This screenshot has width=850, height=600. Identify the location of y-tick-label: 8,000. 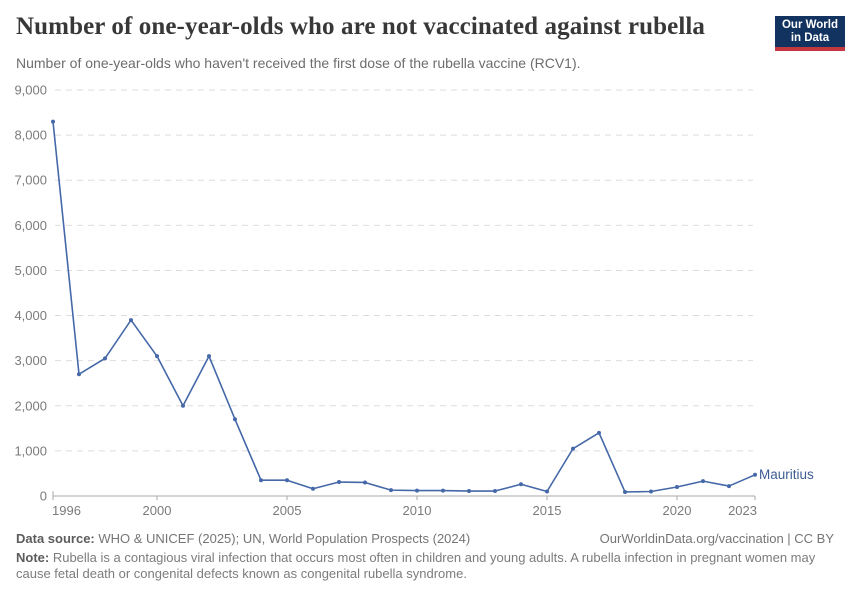
(30, 135).